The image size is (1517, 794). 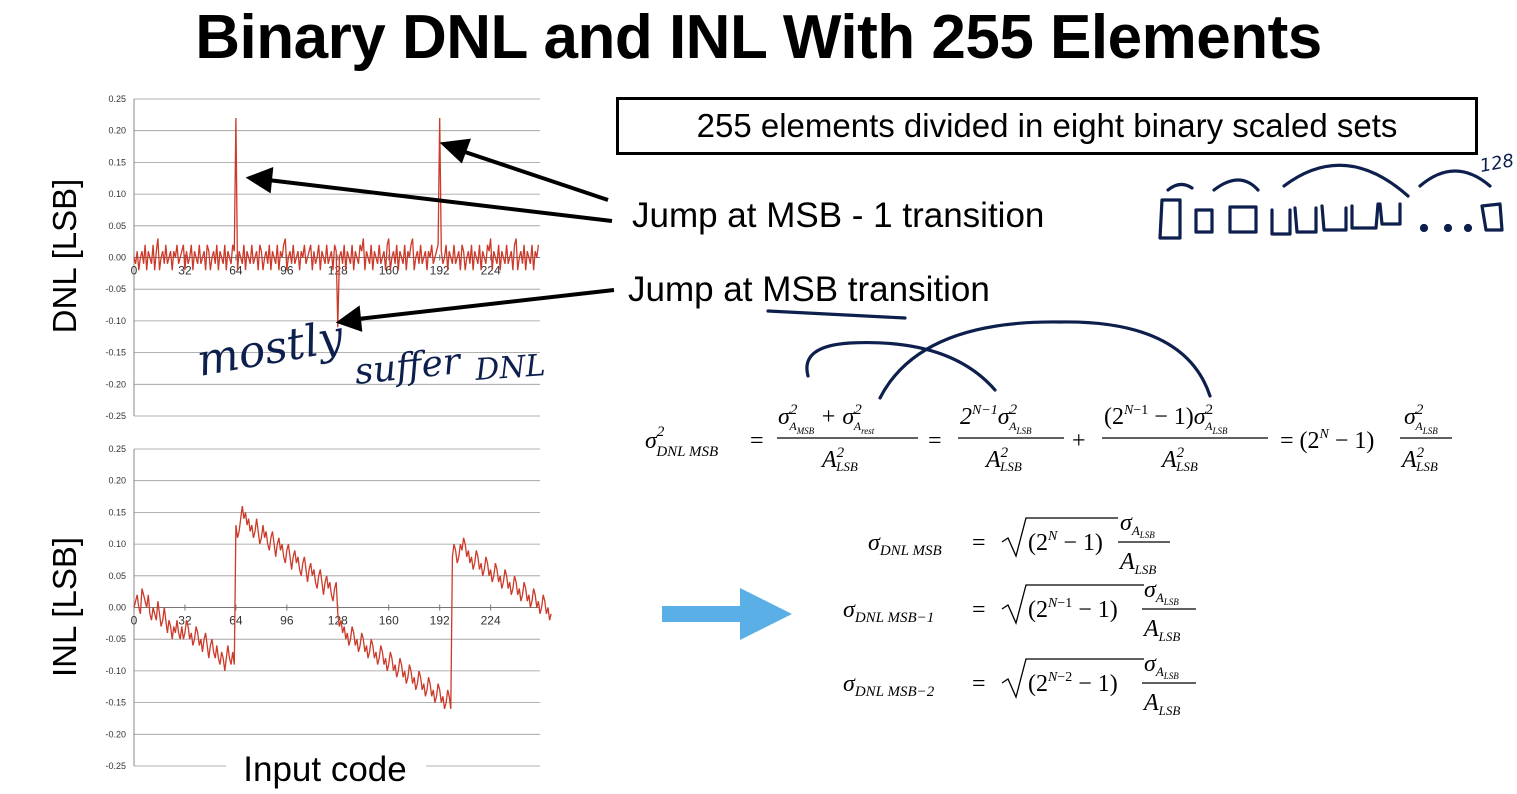 I want to click on dnl-y-axis-label: DNL [LSB], so click(x=64, y=256).